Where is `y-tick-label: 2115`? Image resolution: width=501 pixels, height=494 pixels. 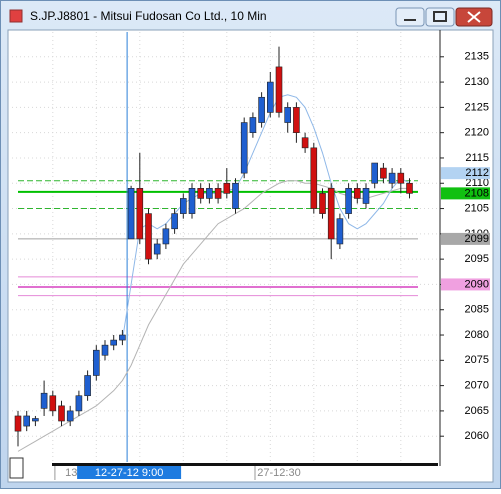
y-tick-label: 2115 is located at coordinates (477, 158).